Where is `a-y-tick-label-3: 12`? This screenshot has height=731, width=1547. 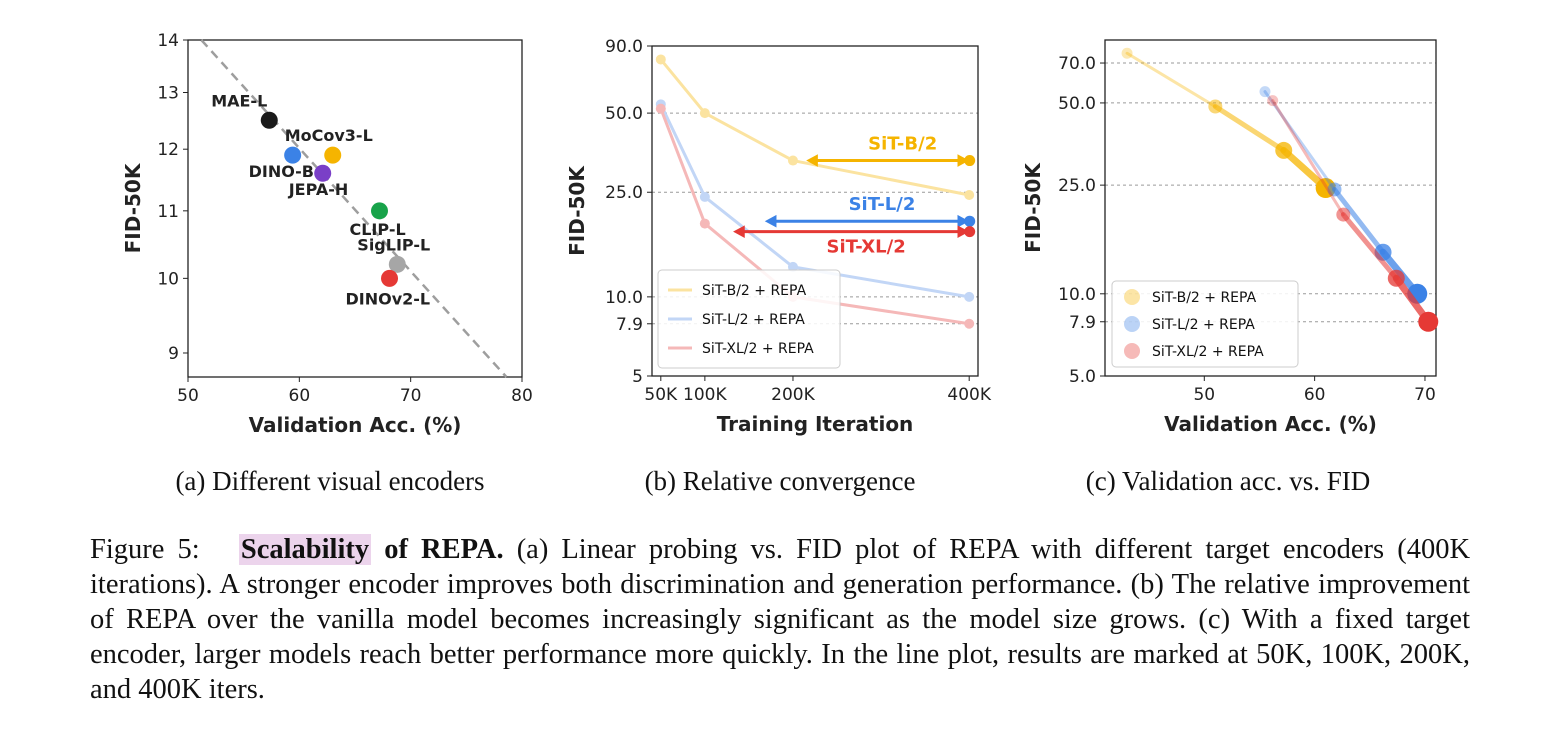 a-y-tick-label-3: 12 is located at coordinates (168, 150).